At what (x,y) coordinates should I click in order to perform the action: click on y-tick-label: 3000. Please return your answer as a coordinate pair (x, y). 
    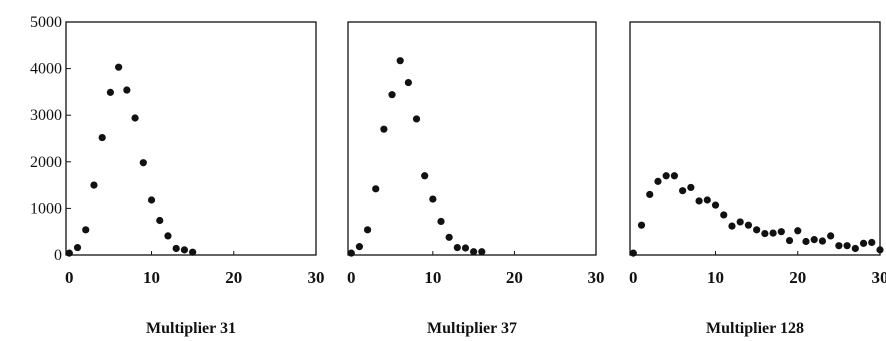
    Looking at the image, I should click on (46, 115).